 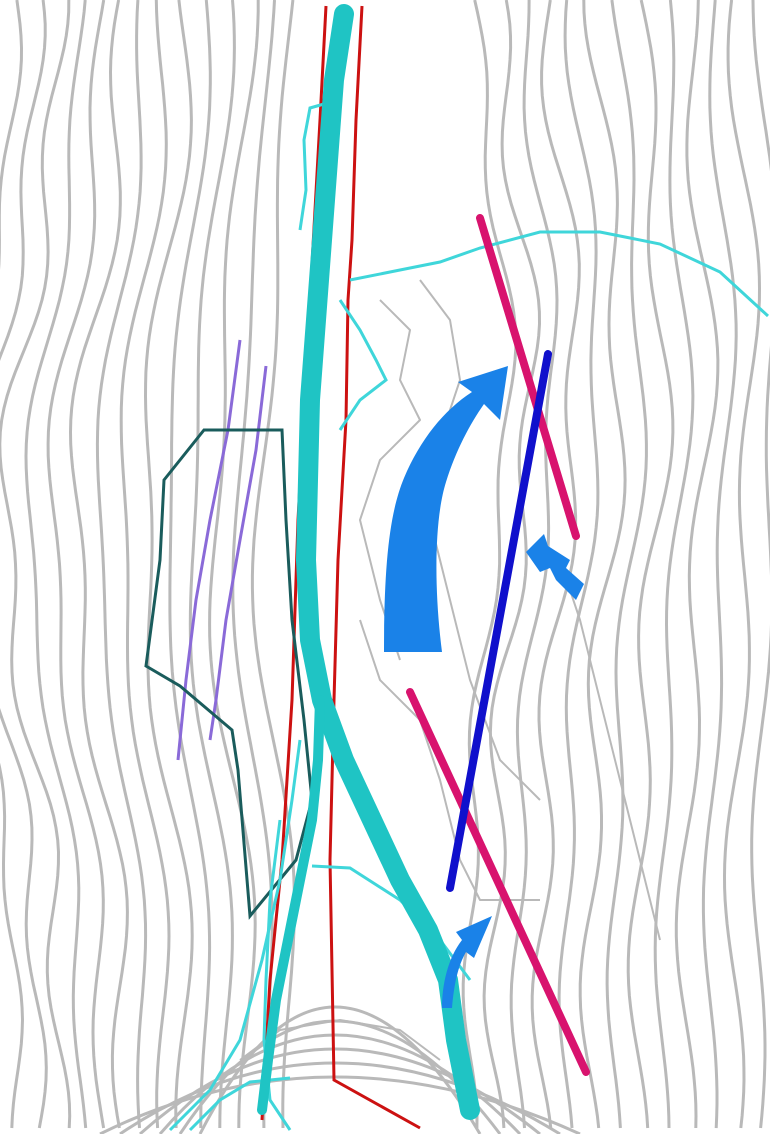 I want to click on main-channel-lower-branch, so click(x=291, y=905).